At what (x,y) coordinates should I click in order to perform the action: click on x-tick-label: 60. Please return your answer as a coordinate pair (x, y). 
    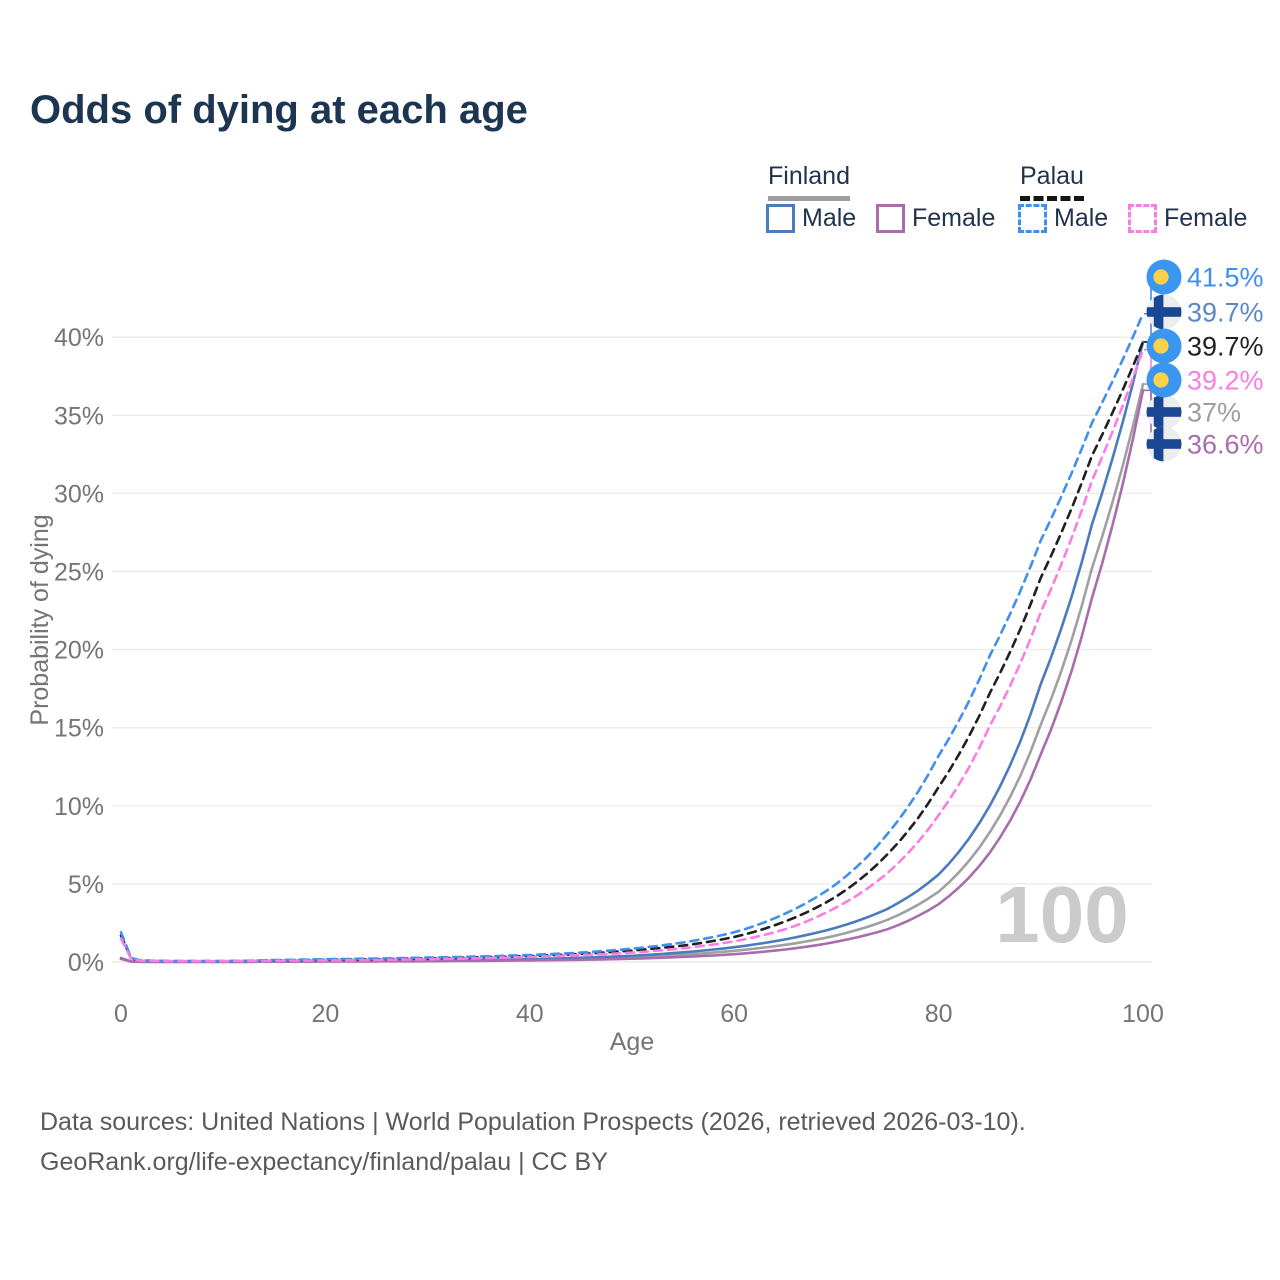
    Looking at the image, I should click on (734, 1014).